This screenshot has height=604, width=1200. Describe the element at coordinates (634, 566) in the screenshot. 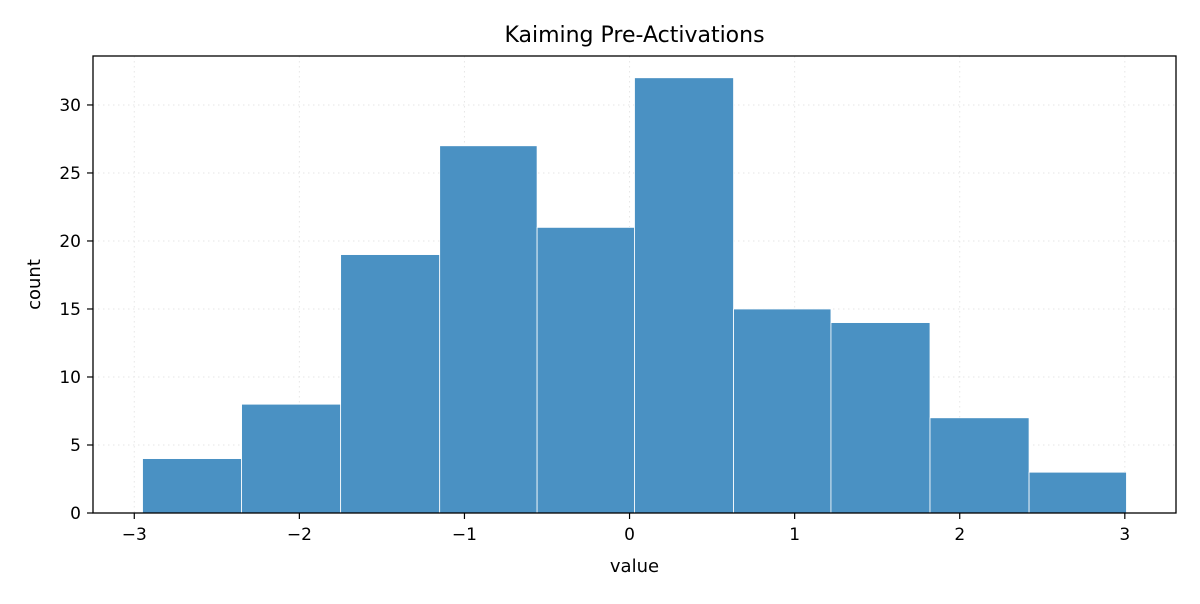

I see `x-axis-label: value` at that location.